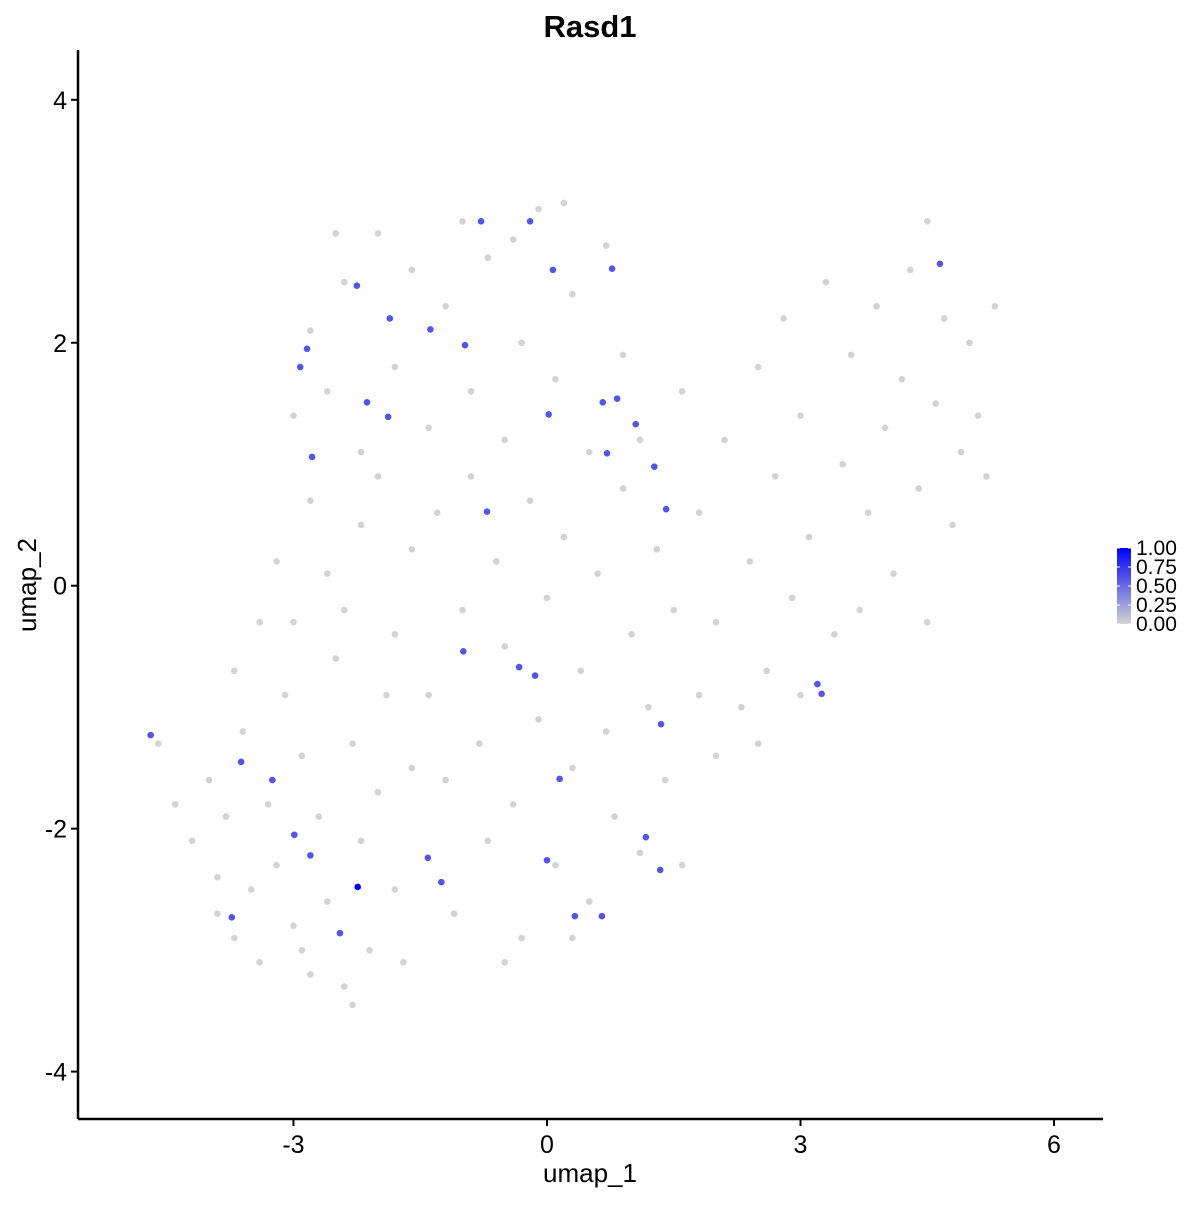  What do you see at coordinates (1156, 548) in the screenshot?
I see `colorbar-label: 1.00` at bounding box center [1156, 548].